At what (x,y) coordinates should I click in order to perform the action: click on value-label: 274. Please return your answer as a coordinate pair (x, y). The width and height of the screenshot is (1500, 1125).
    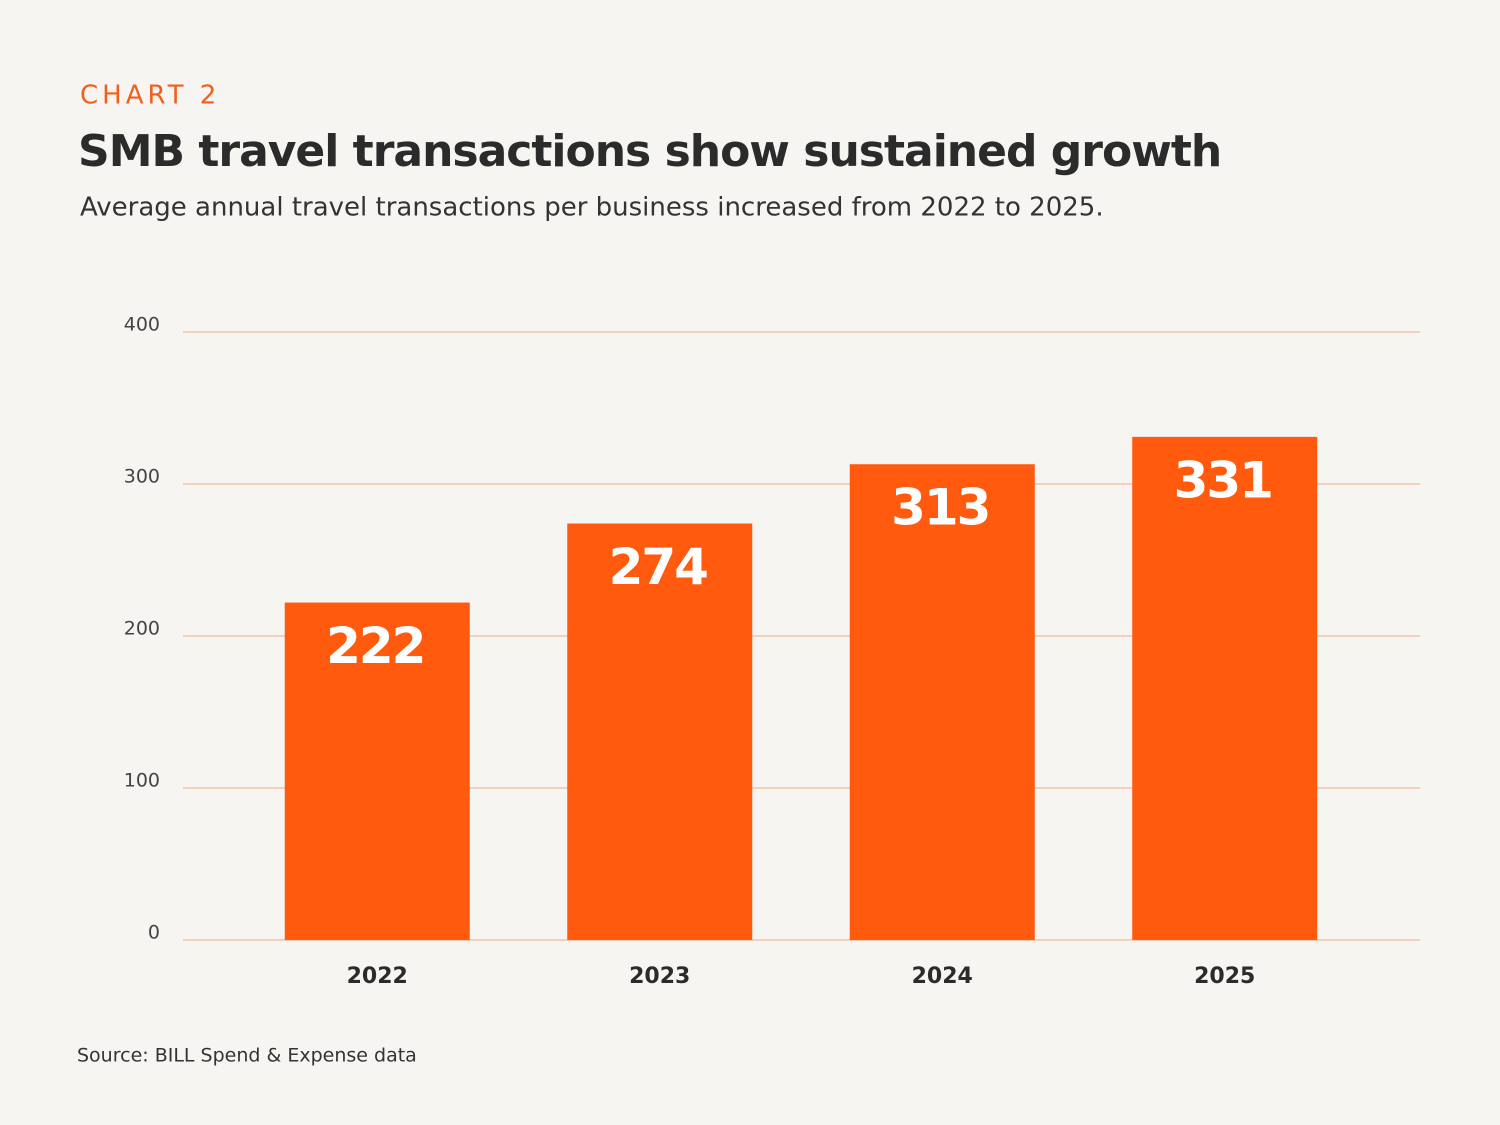
    Looking at the image, I should click on (658, 567).